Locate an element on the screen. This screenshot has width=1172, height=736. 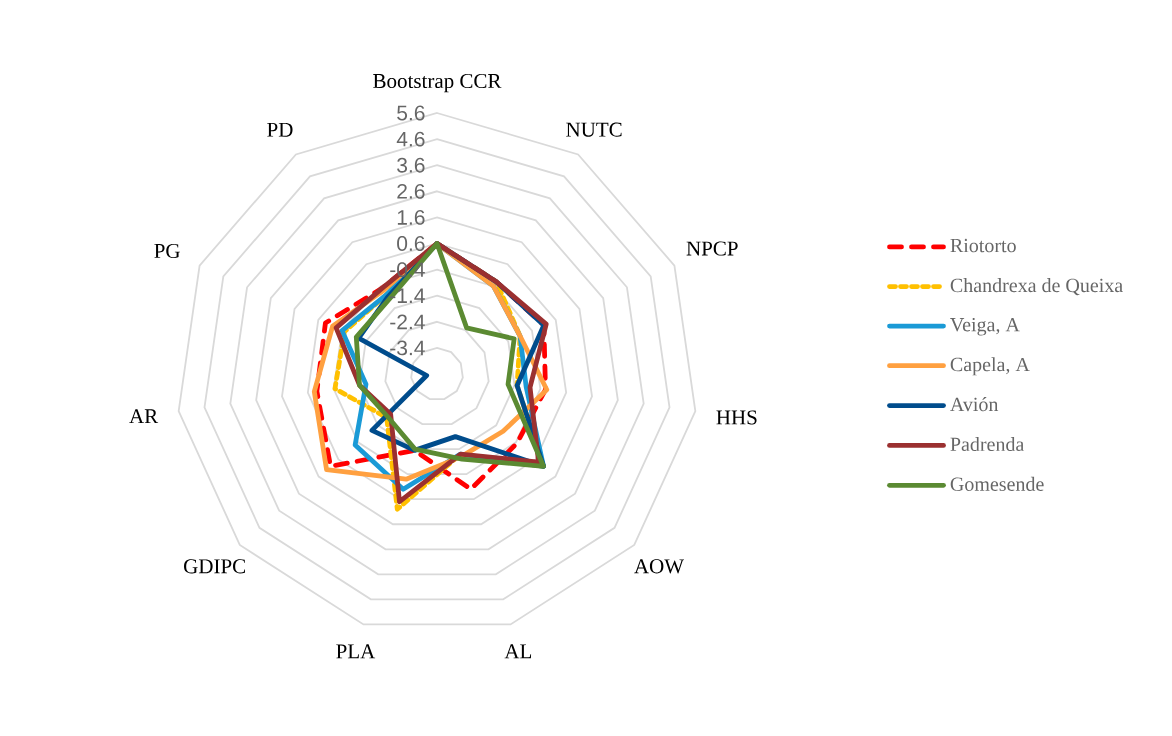
y-tick-label: 1.6 is located at coordinates (411, 217).